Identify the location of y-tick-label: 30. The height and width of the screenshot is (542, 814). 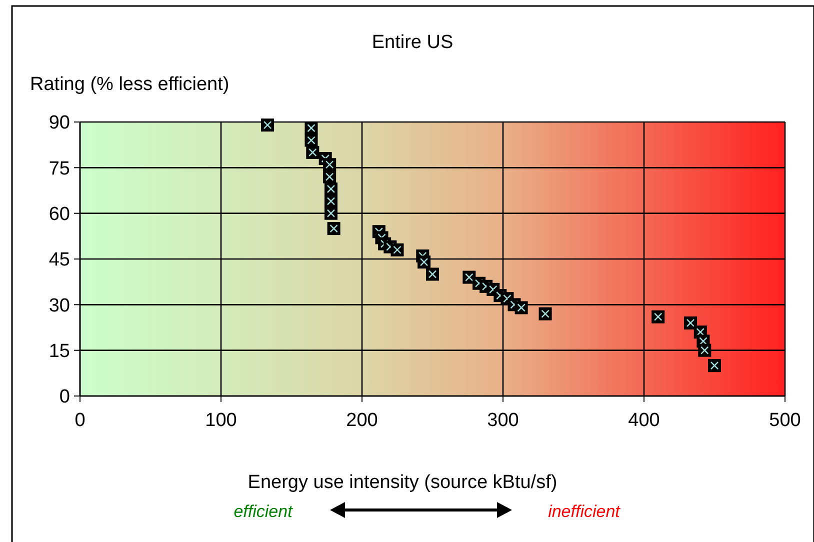
(59, 305).